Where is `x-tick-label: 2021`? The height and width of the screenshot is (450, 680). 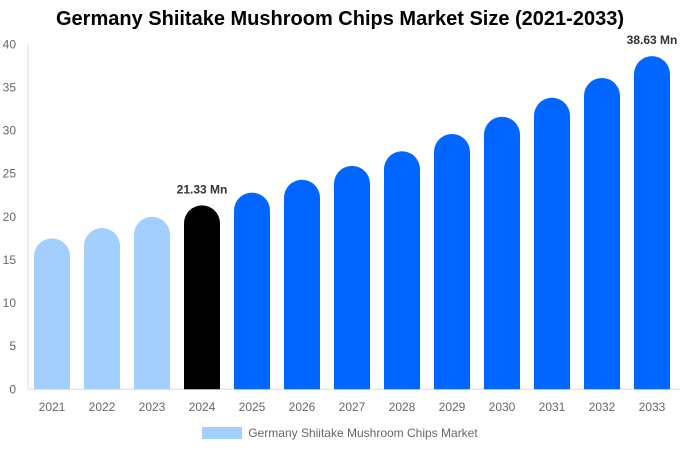 x-tick-label: 2021 is located at coordinates (52, 407).